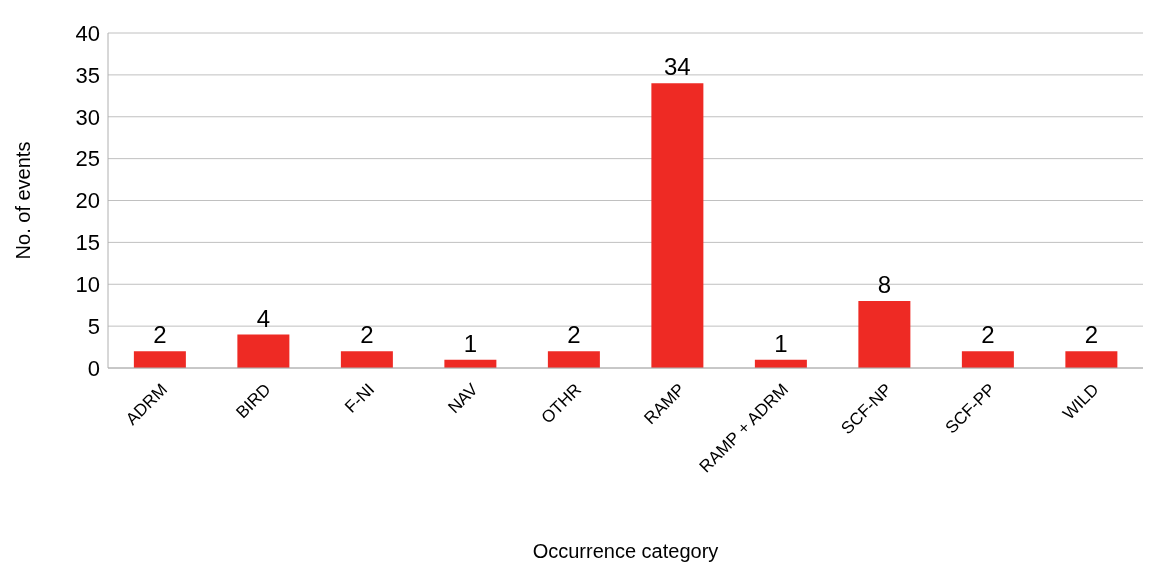 The image size is (1153, 572). What do you see at coordinates (23, 200) in the screenshot?
I see `y-axis-title: No. of events` at bounding box center [23, 200].